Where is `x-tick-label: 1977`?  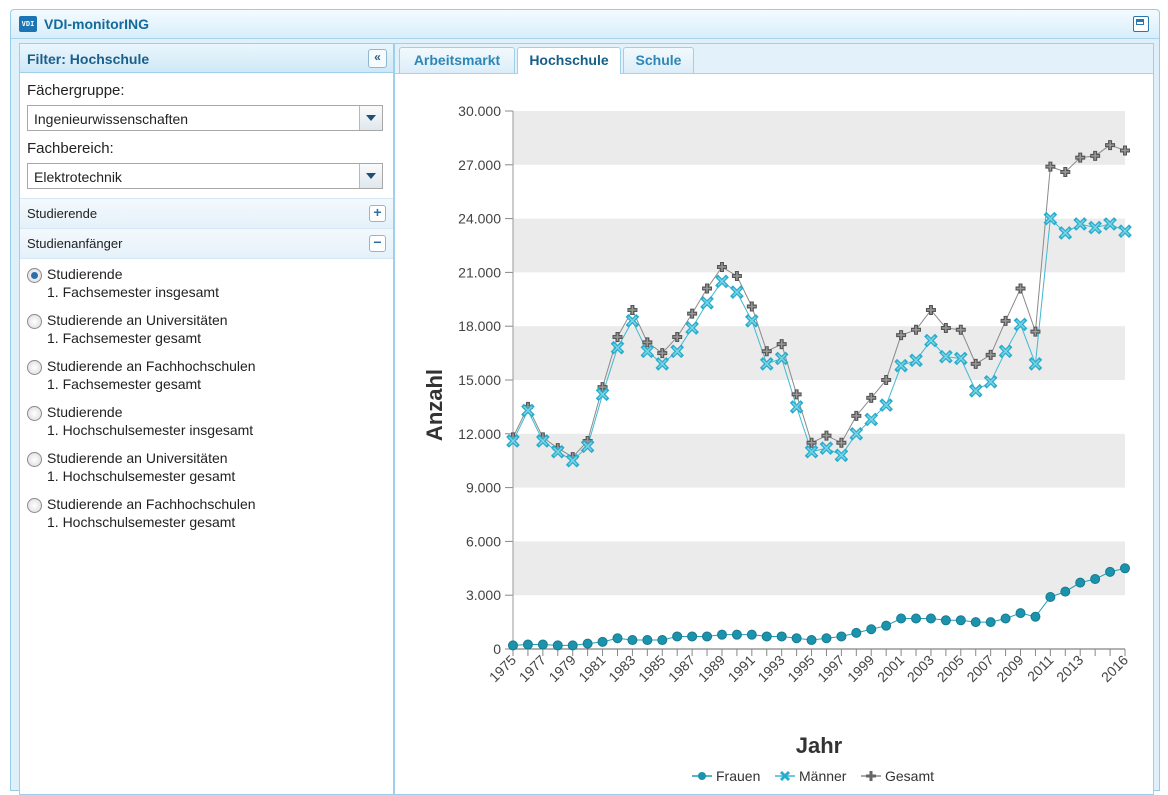
x-tick-label: 1977 is located at coordinates (532, 668).